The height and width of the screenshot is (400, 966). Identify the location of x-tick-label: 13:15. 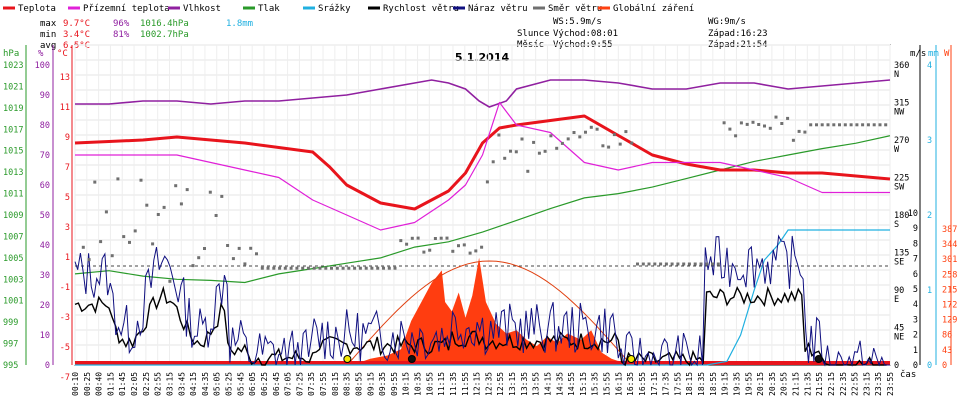
(512, 384).